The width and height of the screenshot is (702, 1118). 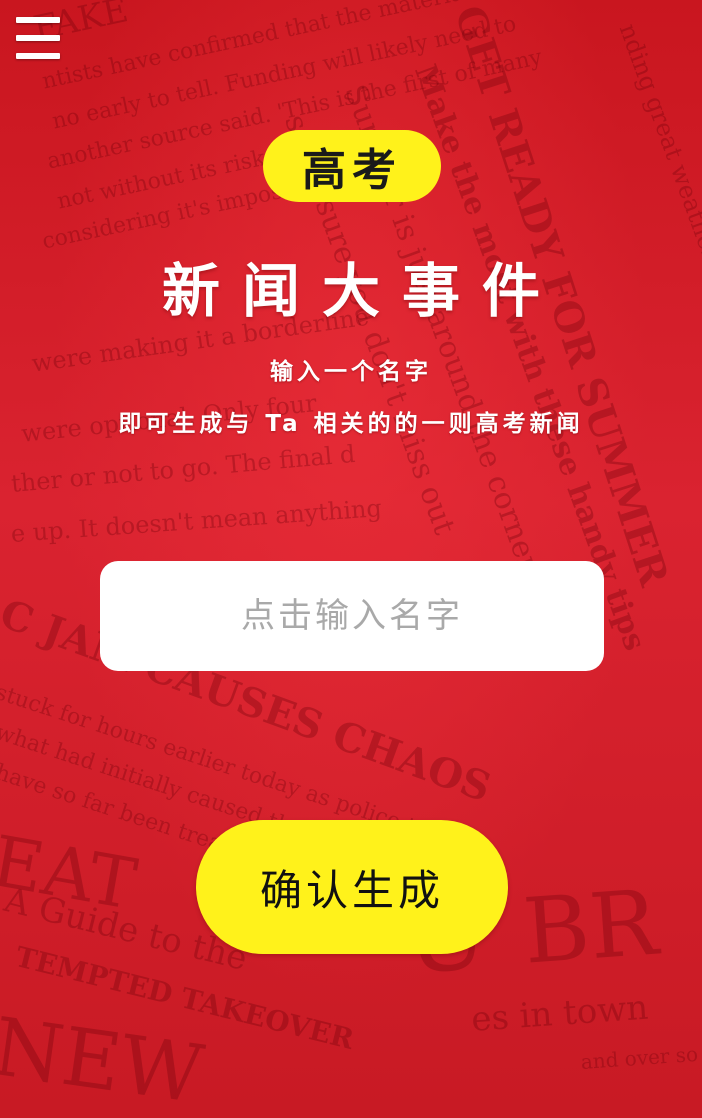 I want to click on gaokao-badge: 高考, so click(x=352, y=166).